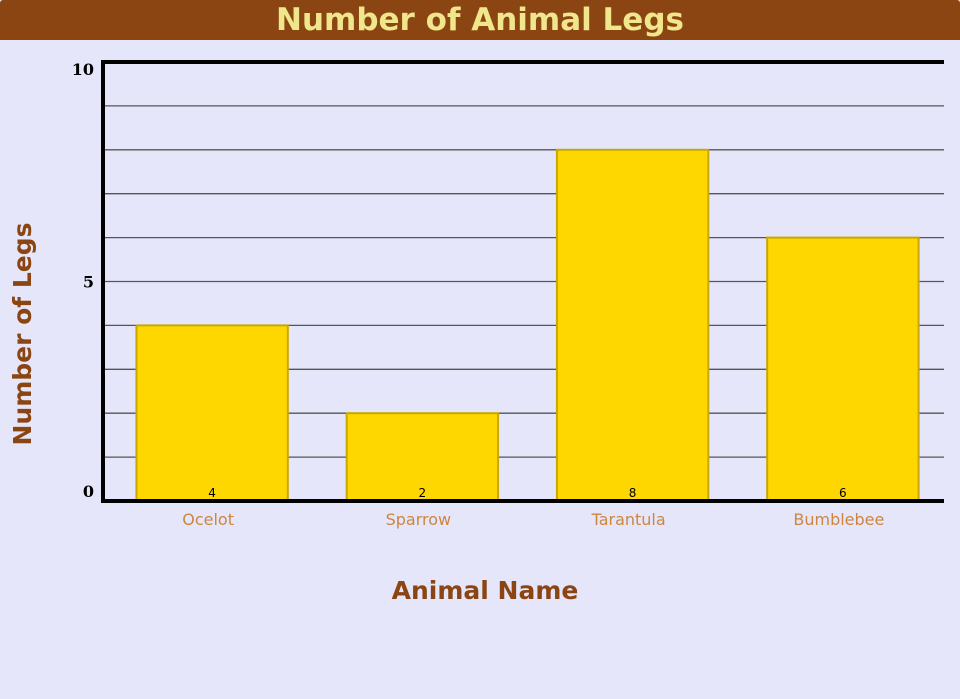 The image size is (960, 699). Describe the element at coordinates (843, 493) in the screenshot. I see `data-label: 6` at that location.